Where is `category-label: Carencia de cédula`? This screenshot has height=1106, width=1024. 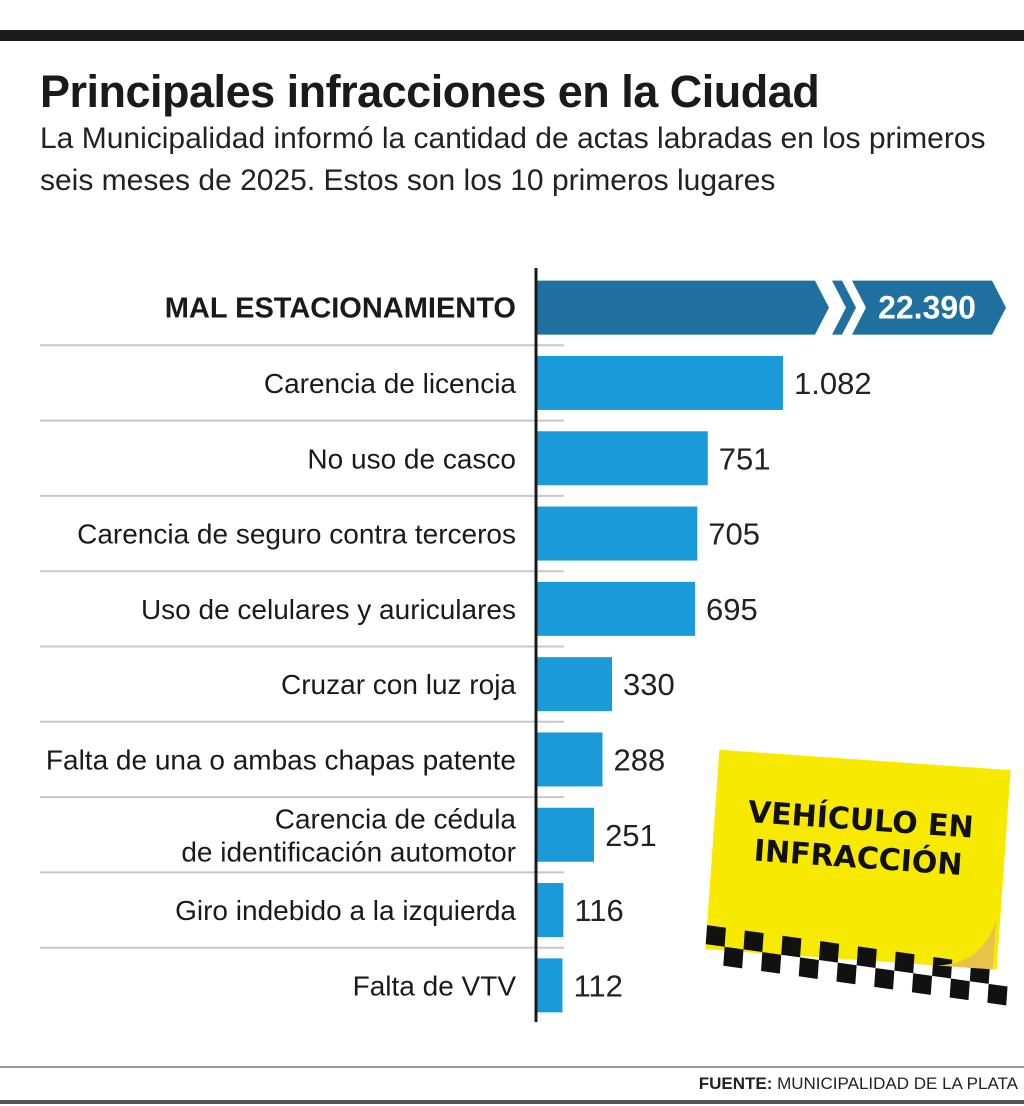 category-label: Carencia de cédula is located at coordinates (396, 818).